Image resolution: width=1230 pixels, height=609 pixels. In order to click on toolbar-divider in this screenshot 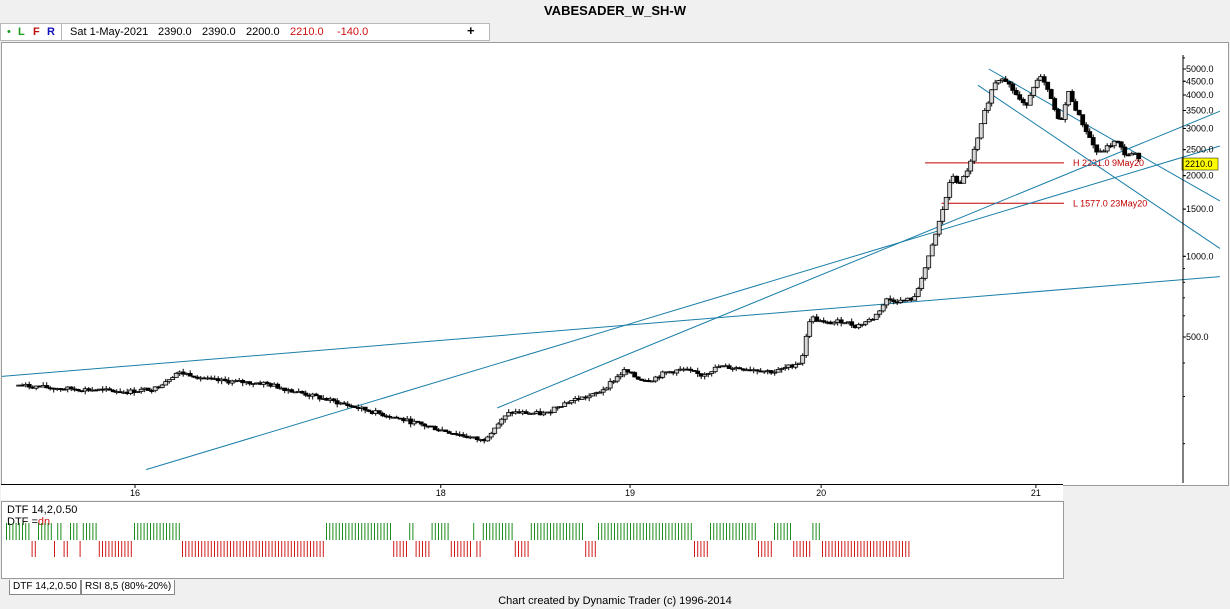, I will do `click(61, 32)`.